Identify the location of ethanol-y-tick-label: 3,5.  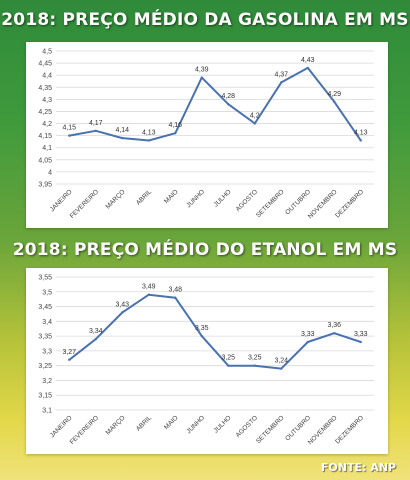
(47, 292).